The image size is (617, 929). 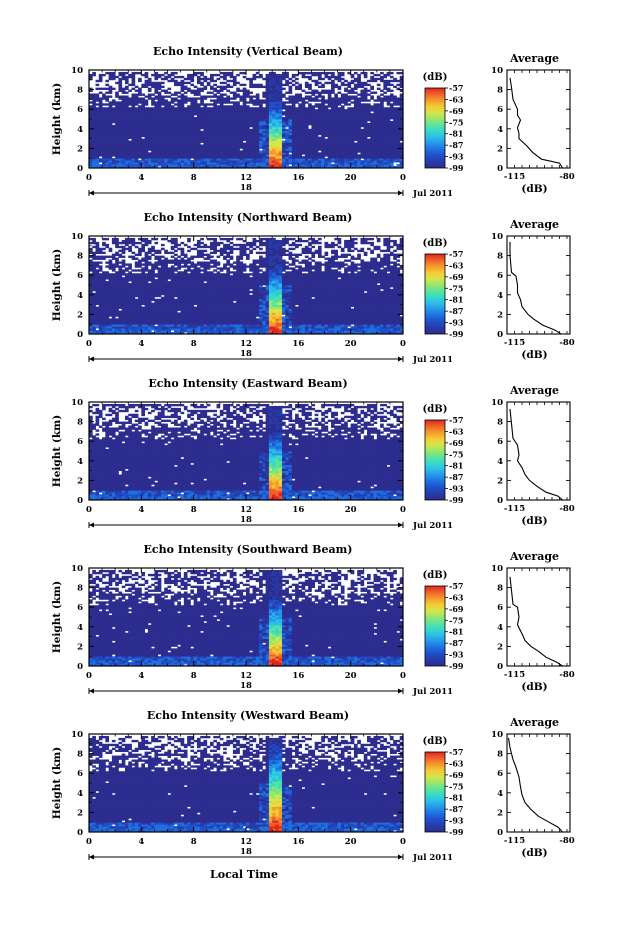 What do you see at coordinates (534, 853) in the screenshot?
I see `profile-x-label: (dB)` at bounding box center [534, 853].